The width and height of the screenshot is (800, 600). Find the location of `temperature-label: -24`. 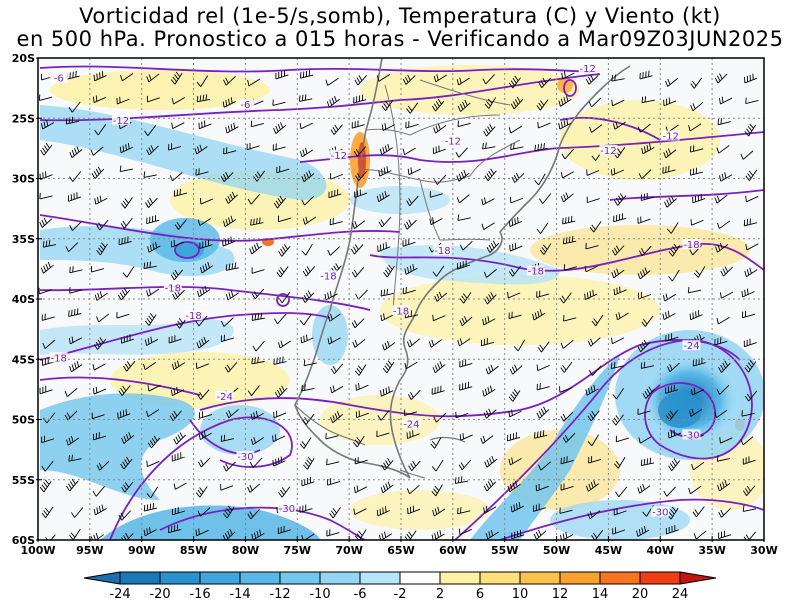

temperature-label: -24 is located at coordinates (411, 425).